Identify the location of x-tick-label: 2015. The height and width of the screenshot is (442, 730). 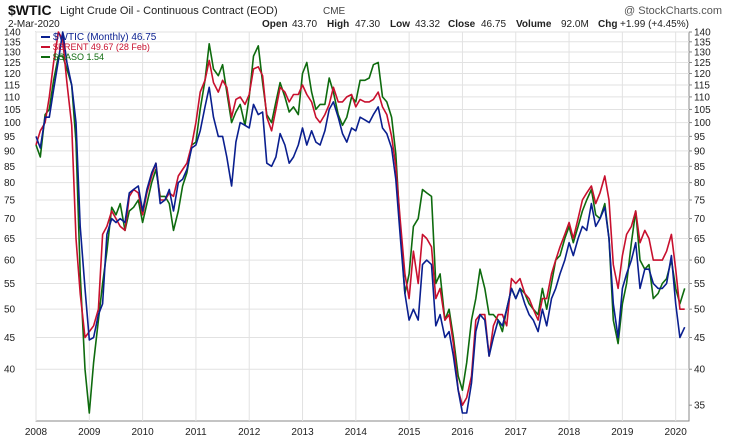
(409, 432).